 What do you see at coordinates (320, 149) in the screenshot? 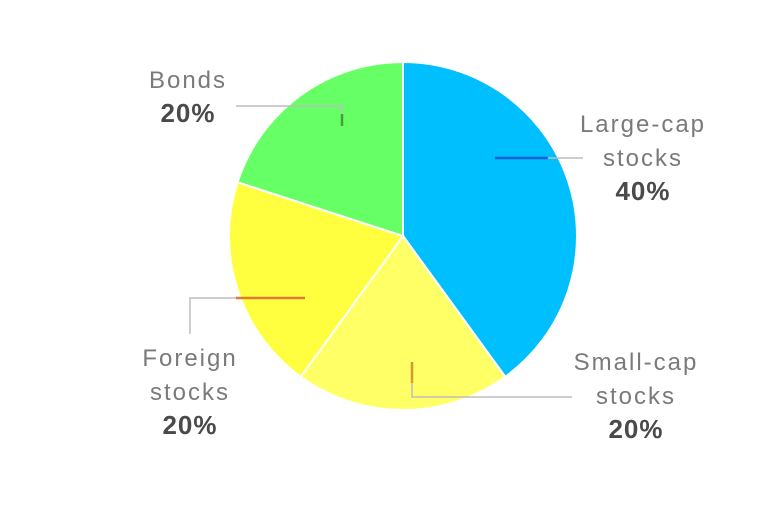
I see `pie-slice-bonds` at bounding box center [320, 149].